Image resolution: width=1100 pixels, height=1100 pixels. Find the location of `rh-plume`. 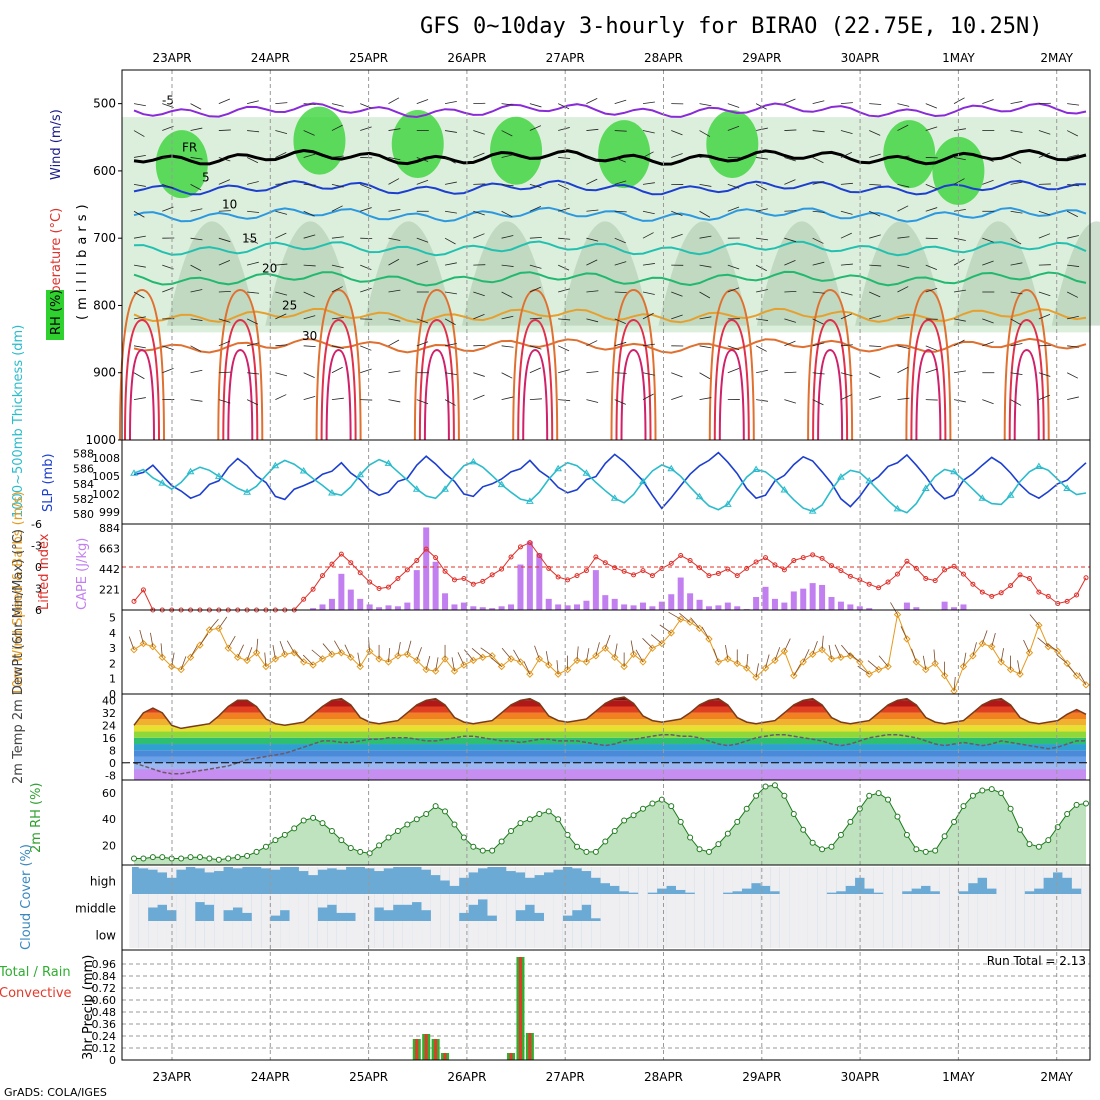

rh-plume is located at coordinates (212, 273).